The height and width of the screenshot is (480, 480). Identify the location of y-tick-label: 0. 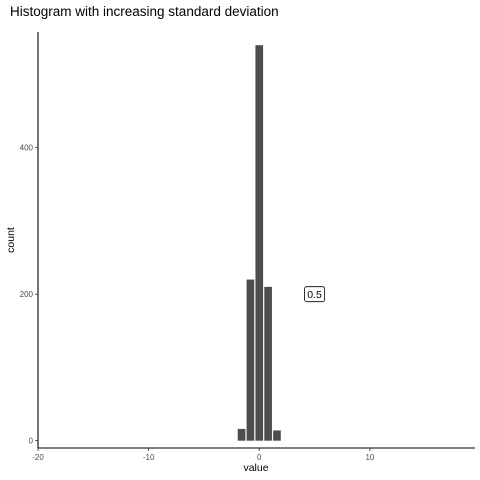
(31, 441).